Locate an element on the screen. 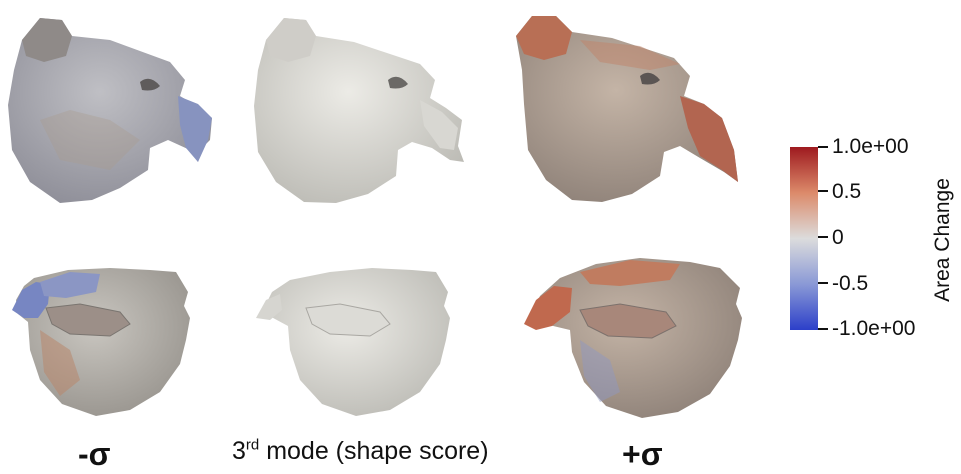 The height and width of the screenshot is (474, 961). colorbar-tick-zero: 0 is located at coordinates (838, 237).